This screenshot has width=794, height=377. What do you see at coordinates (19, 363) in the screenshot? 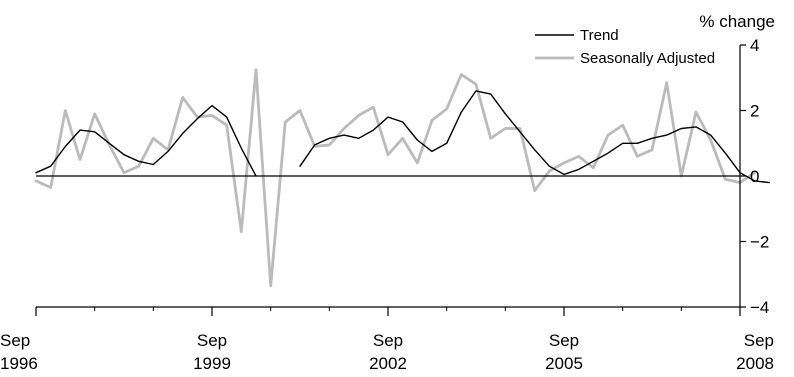
I see `x-tick-label-year: 1996` at bounding box center [19, 363].